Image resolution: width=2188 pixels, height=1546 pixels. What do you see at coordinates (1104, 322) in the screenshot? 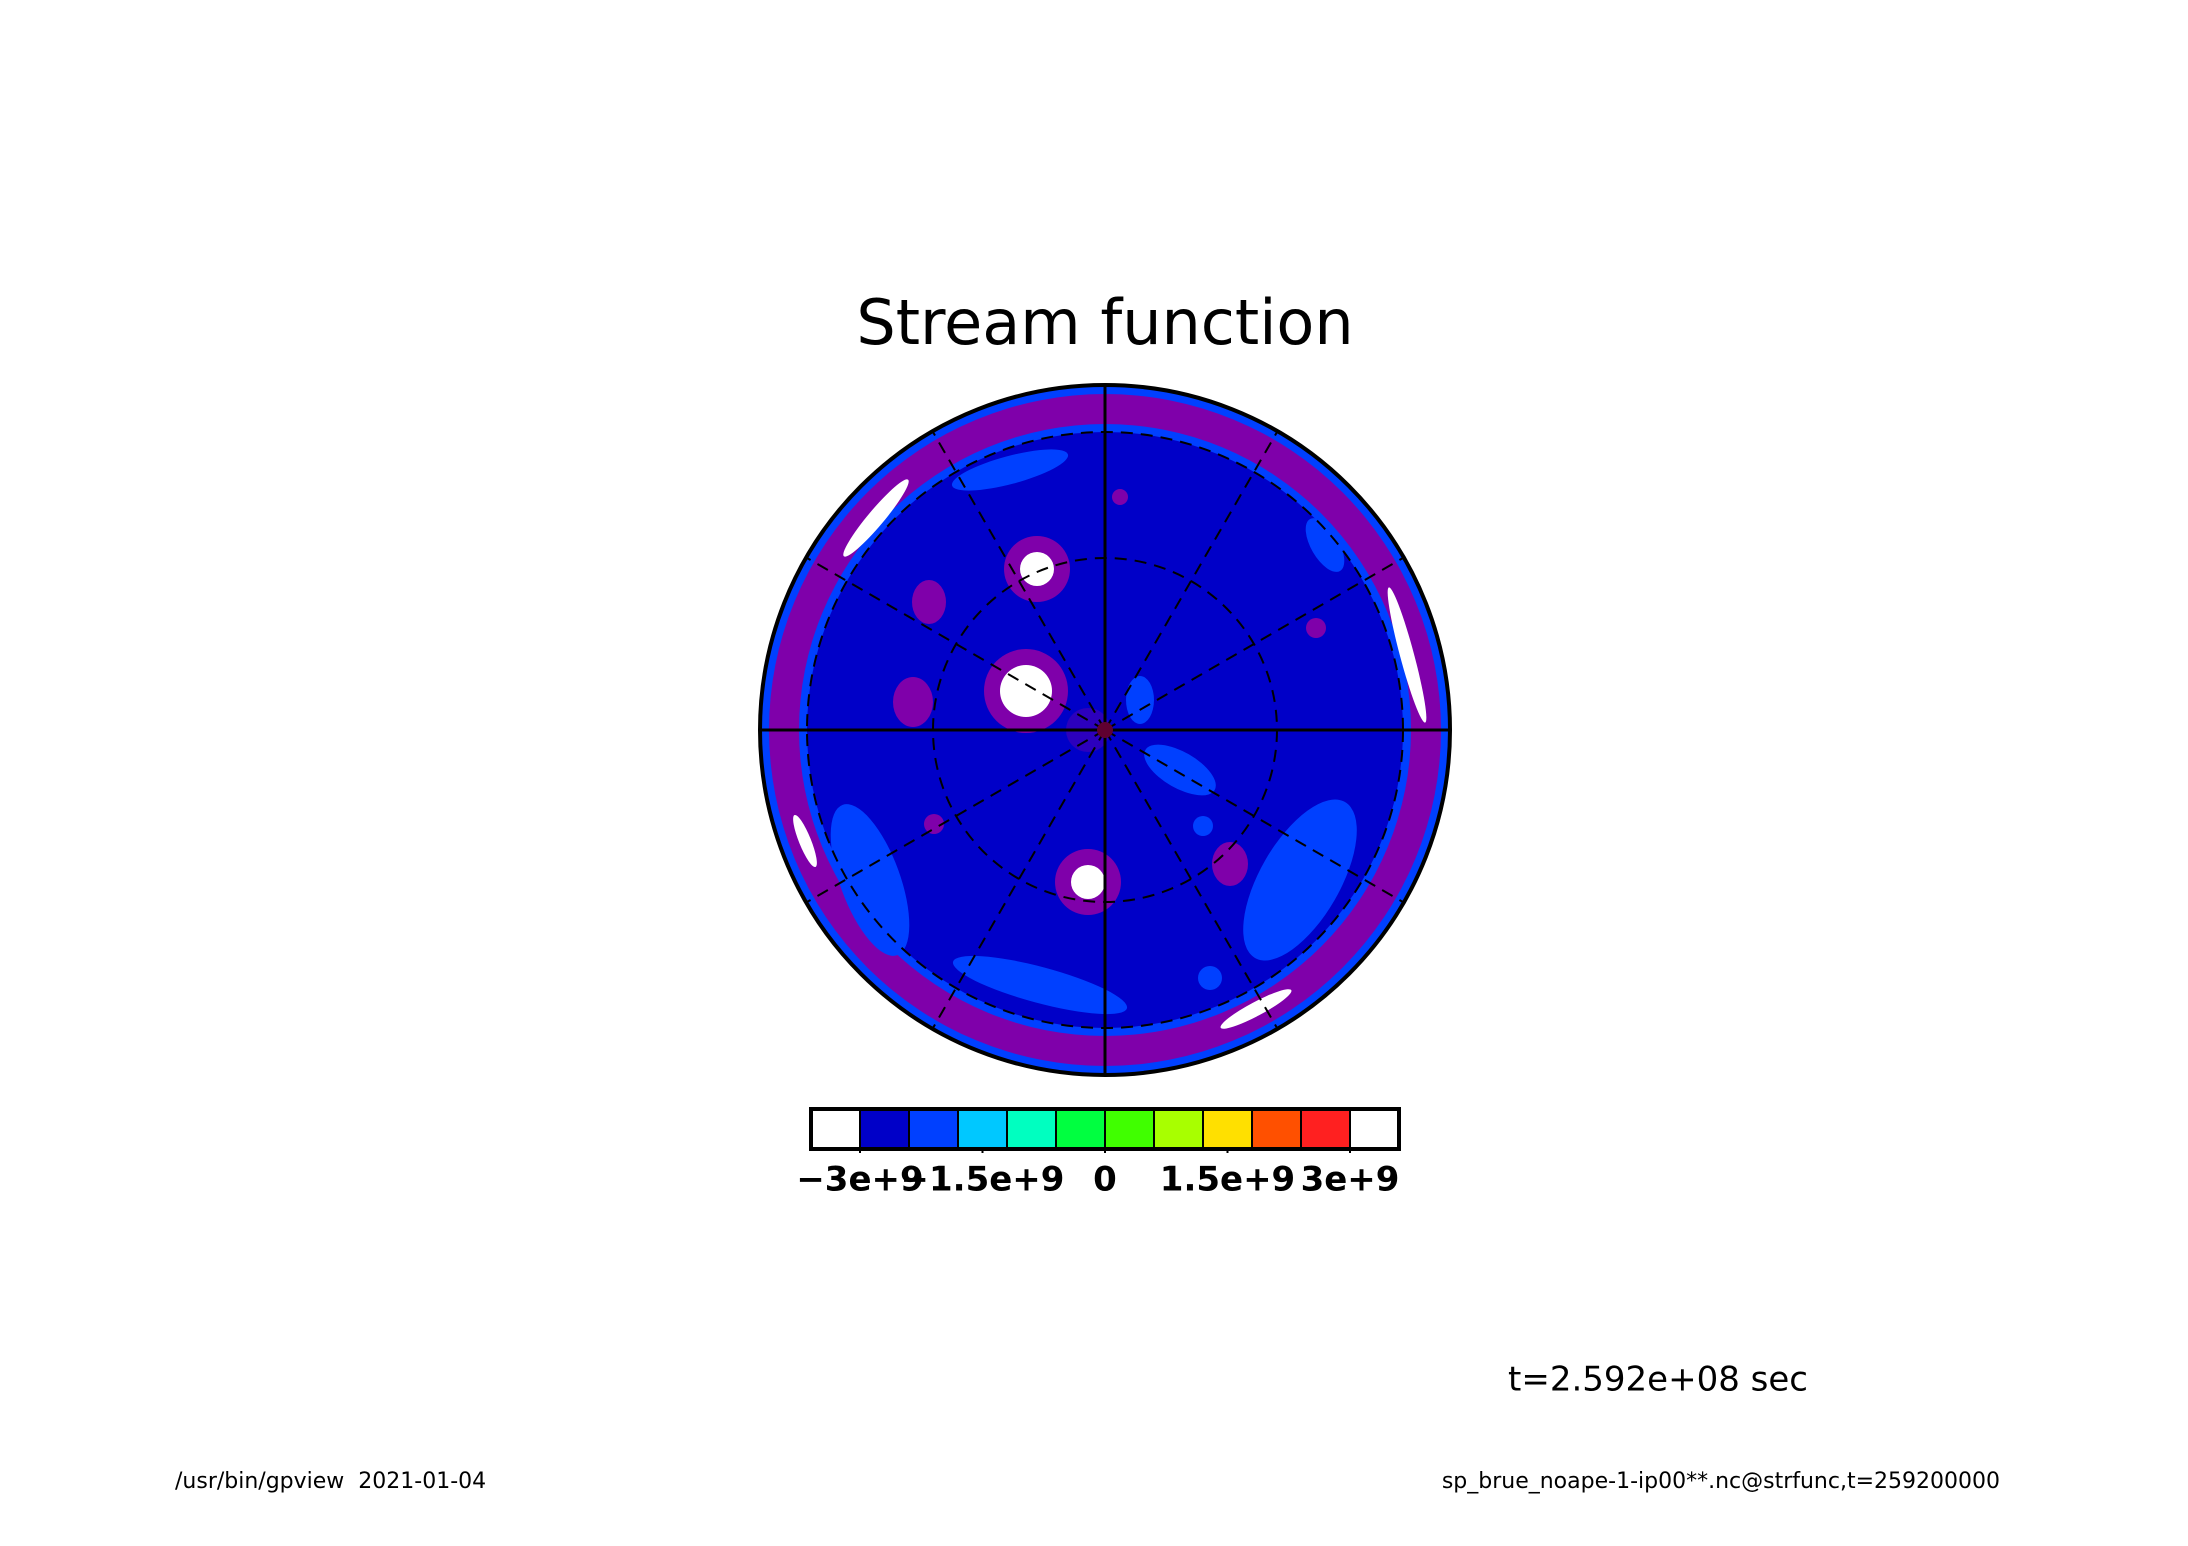
I see `chart-title: Stream function` at bounding box center [1104, 322].